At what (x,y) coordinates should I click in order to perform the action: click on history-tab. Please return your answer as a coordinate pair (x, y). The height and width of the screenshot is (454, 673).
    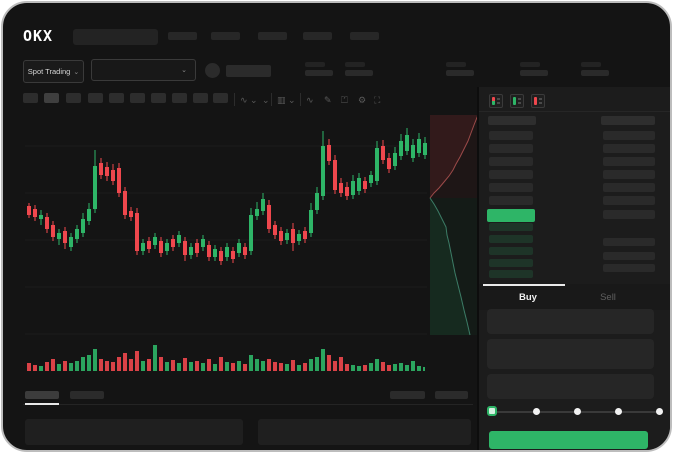
    Looking at the image, I should click on (87, 395).